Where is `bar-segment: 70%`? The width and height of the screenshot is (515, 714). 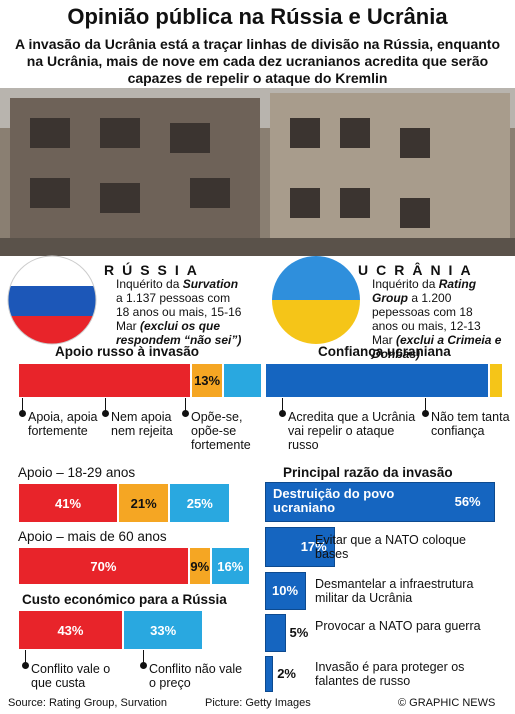 bar-segment: 70% is located at coordinates (103, 566).